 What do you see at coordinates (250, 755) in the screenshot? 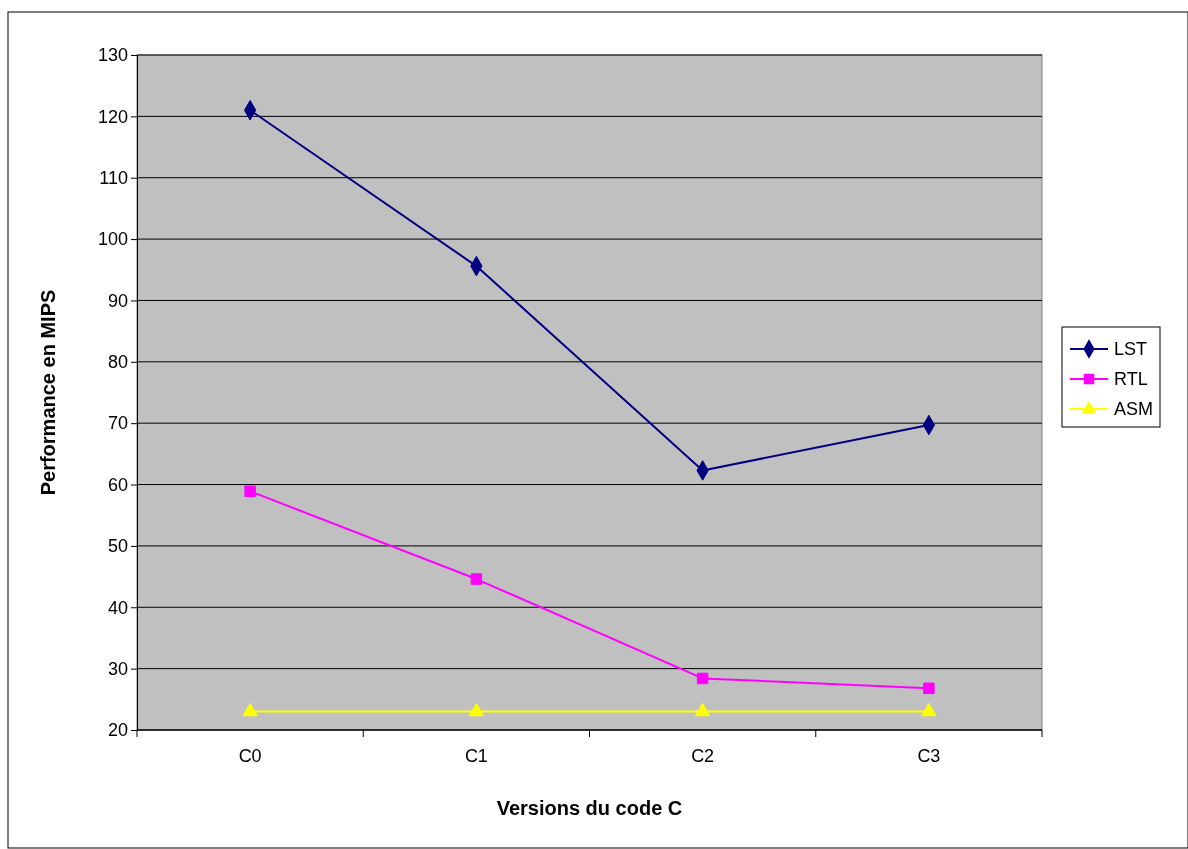
I see `x-tick-label: C0` at bounding box center [250, 755].